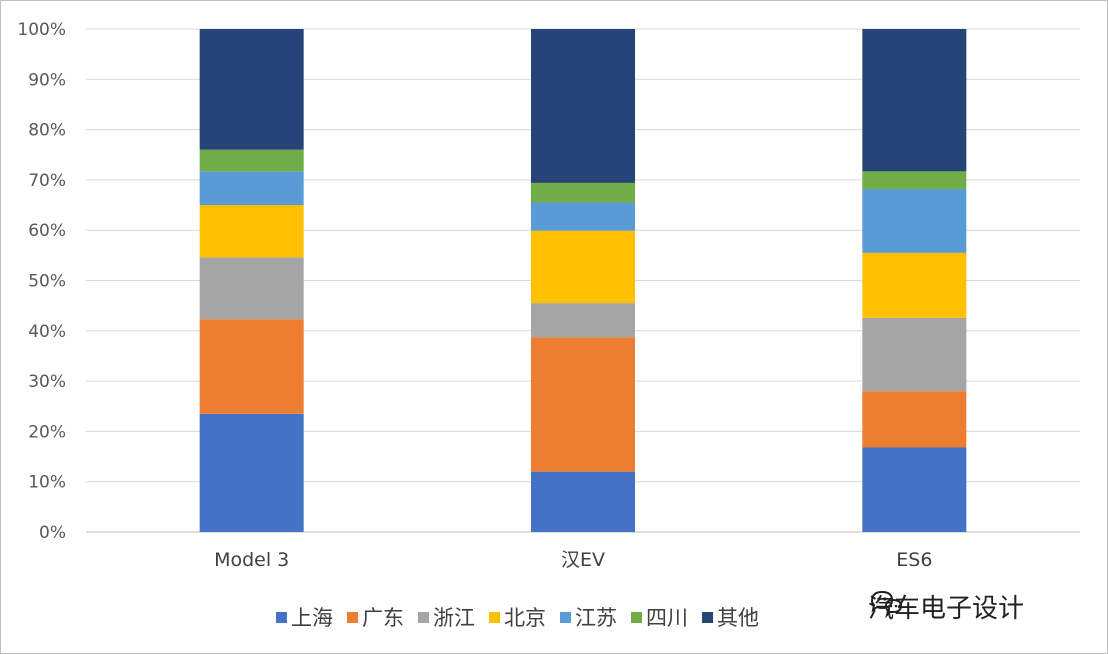 The width and height of the screenshot is (1108, 654). I want to click on legend-item: 江苏, so click(588, 617).